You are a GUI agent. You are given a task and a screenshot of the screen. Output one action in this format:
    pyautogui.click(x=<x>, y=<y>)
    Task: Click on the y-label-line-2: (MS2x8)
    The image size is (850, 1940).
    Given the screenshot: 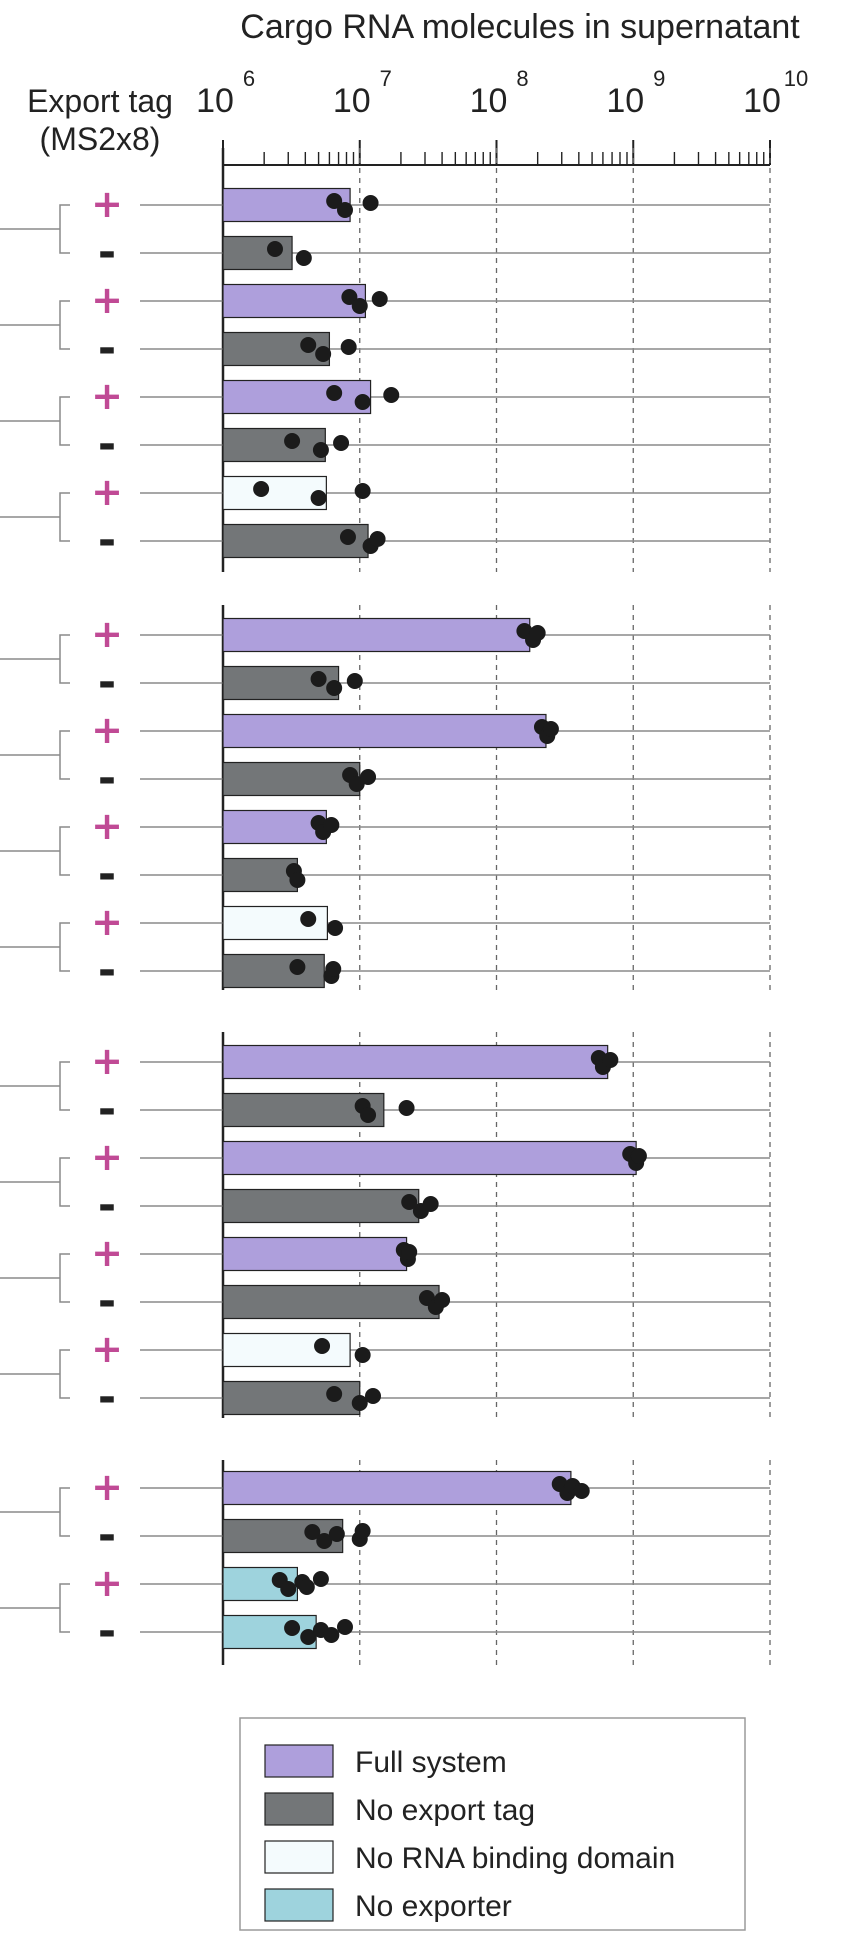 What is the action you would take?
    pyautogui.click(x=100, y=139)
    